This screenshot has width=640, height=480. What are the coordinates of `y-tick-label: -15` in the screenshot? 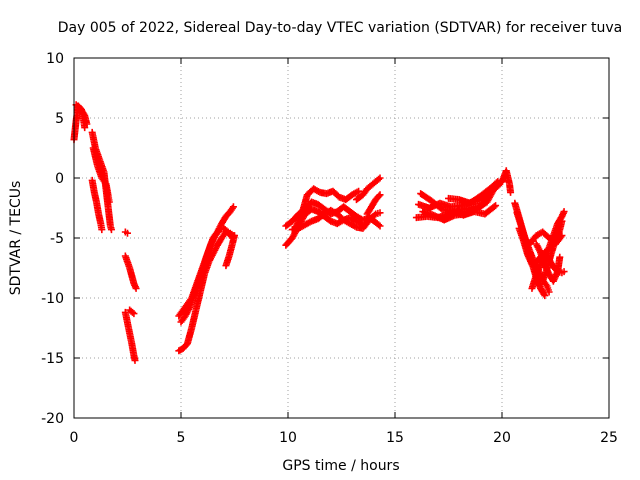 It's located at (52, 359).